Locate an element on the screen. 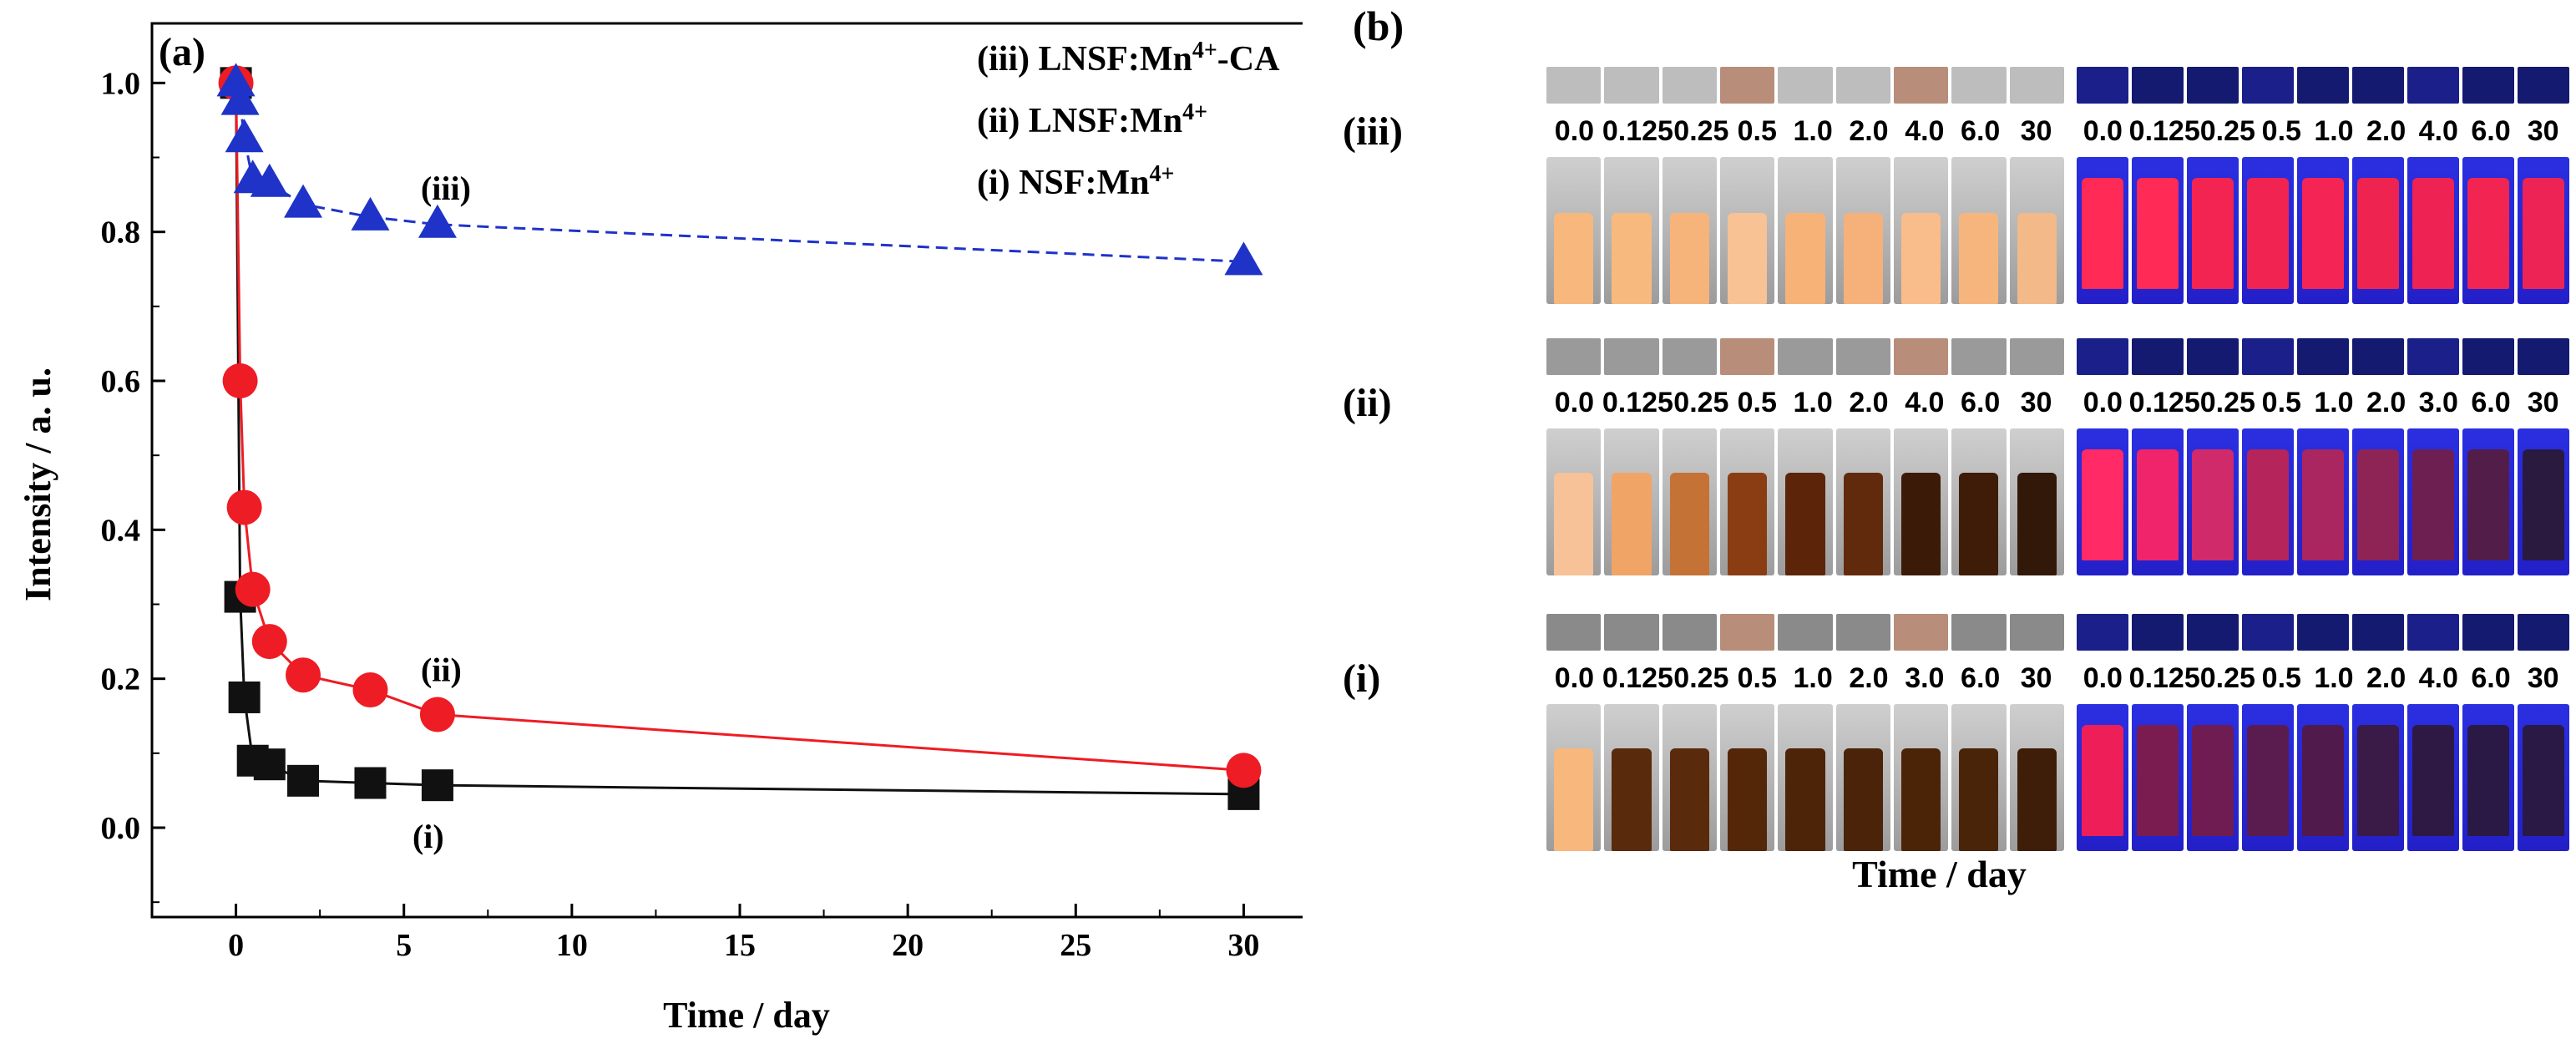 This screenshot has width=2576, height=1039. x-tick-label: 10 is located at coordinates (572, 946).